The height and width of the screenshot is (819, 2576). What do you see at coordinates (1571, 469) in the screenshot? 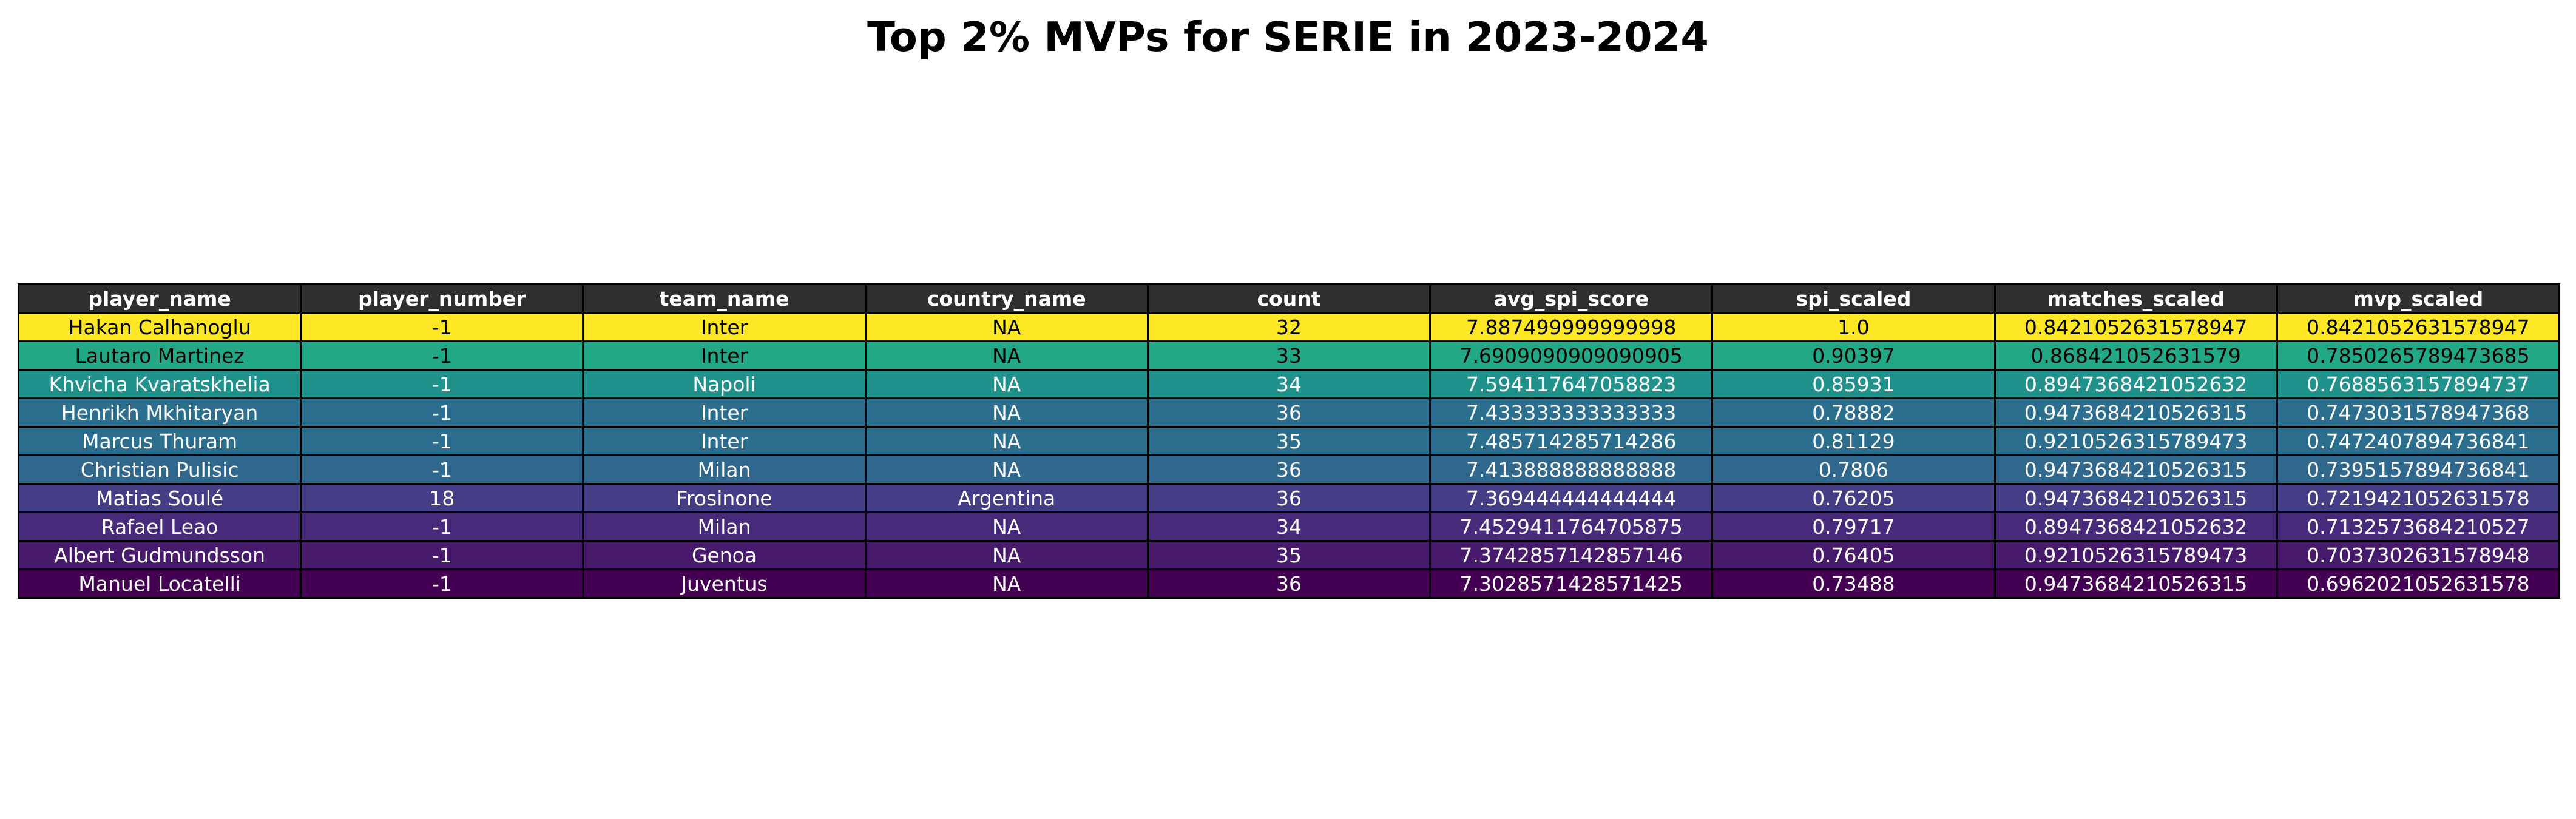
I see `table-cell-avg-spi-score: 7.413888888888888` at bounding box center [1571, 469].